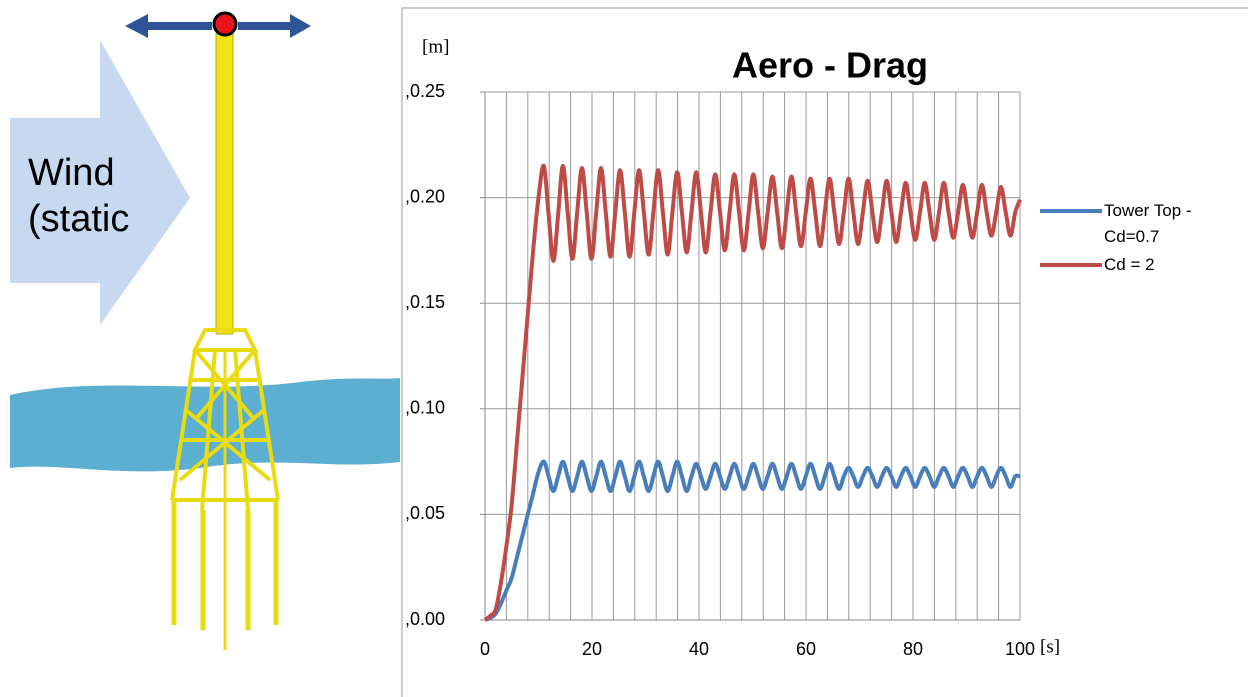 The width and height of the screenshot is (1248, 697). What do you see at coordinates (224, 184) in the screenshot?
I see `tower` at bounding box center [224, 184].